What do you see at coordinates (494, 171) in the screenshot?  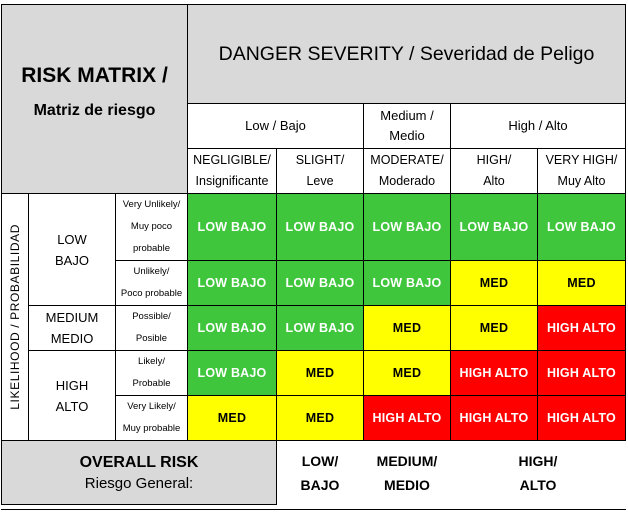 I see `severity-col-high: HIGH/ Alto` at bounding box center [494, 171].